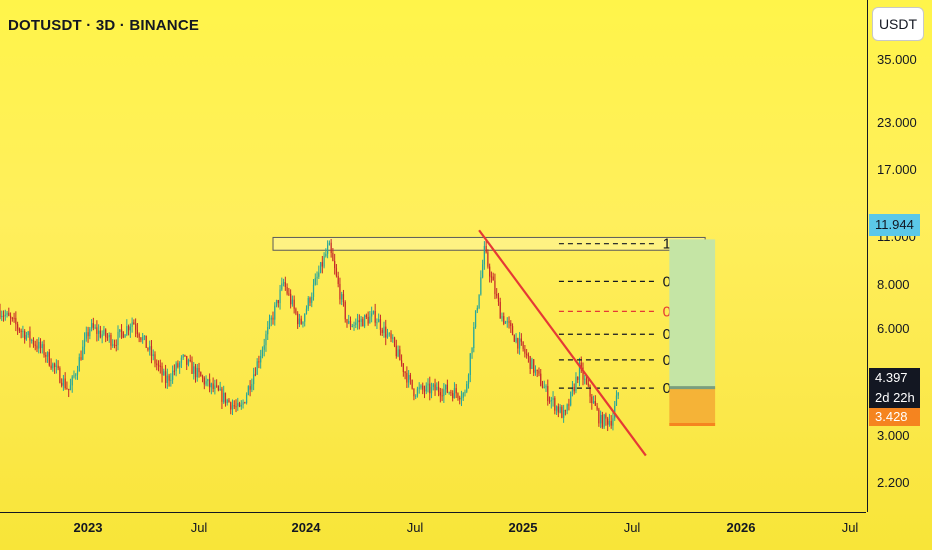  I want to click on y-tick-label: 6.000, so click(893, 328).